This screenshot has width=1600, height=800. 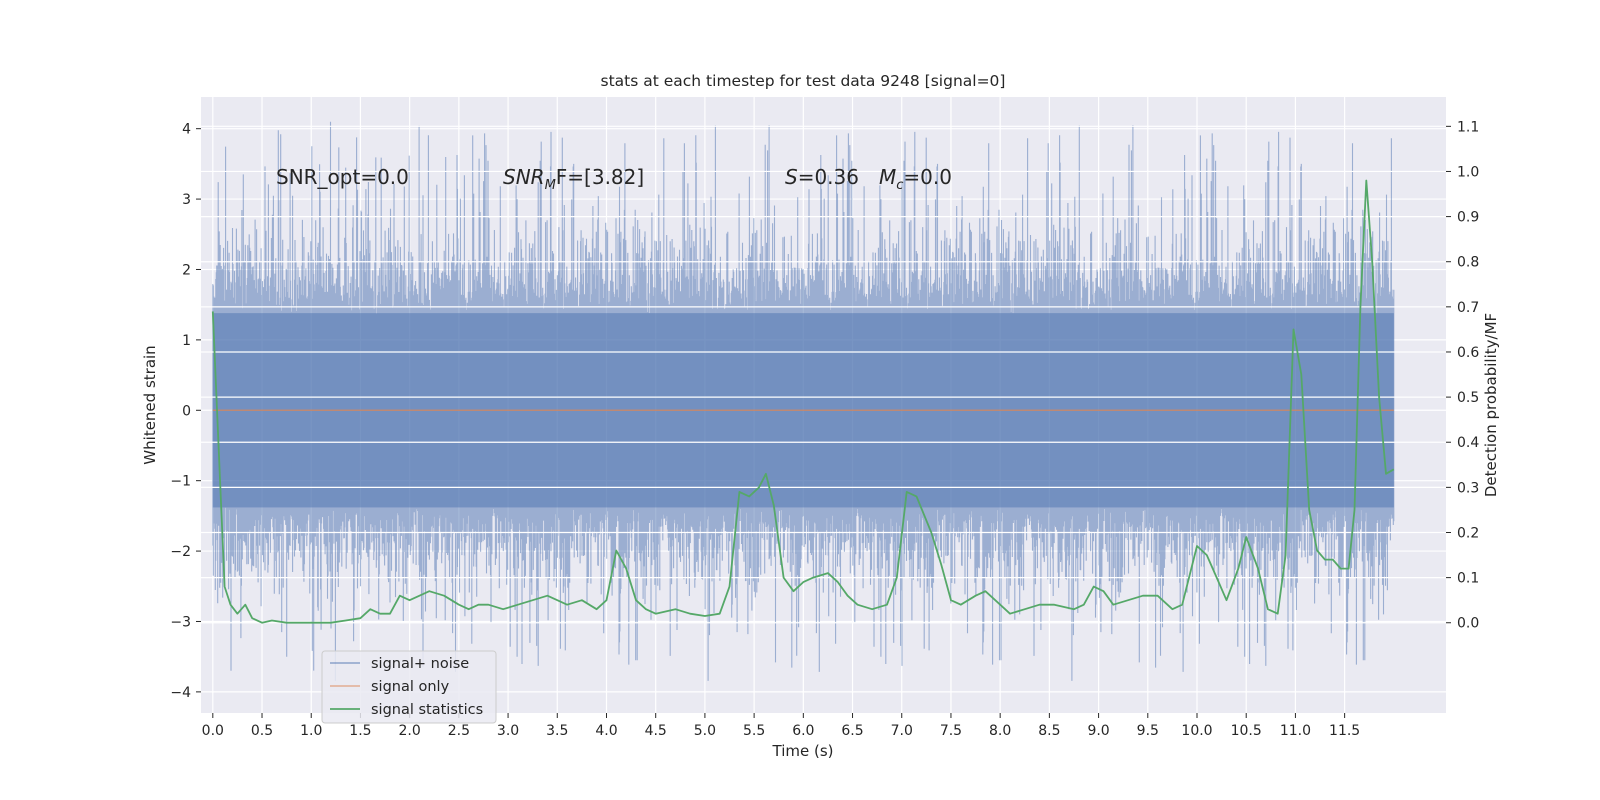 I want to click on y2-tick-label: 1.1, so click(x=1468, y=127).